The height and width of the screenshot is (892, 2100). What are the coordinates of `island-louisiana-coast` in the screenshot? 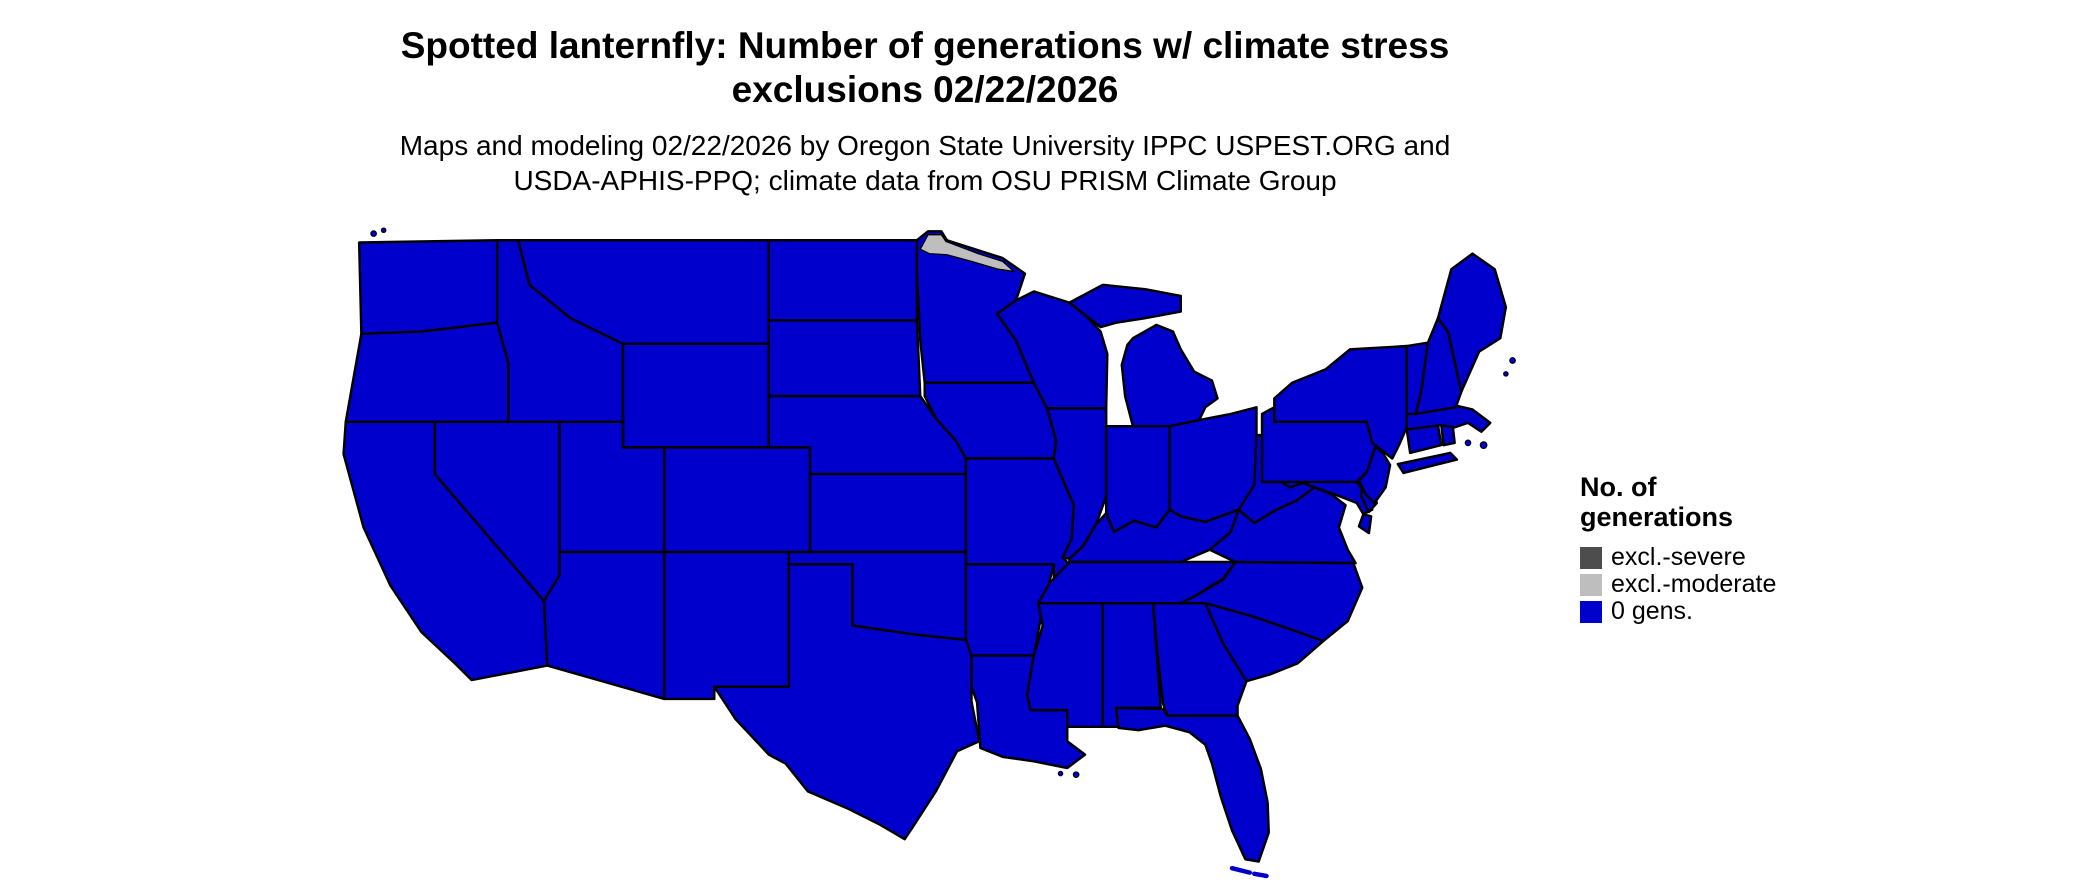 It's located at (1076, 775).